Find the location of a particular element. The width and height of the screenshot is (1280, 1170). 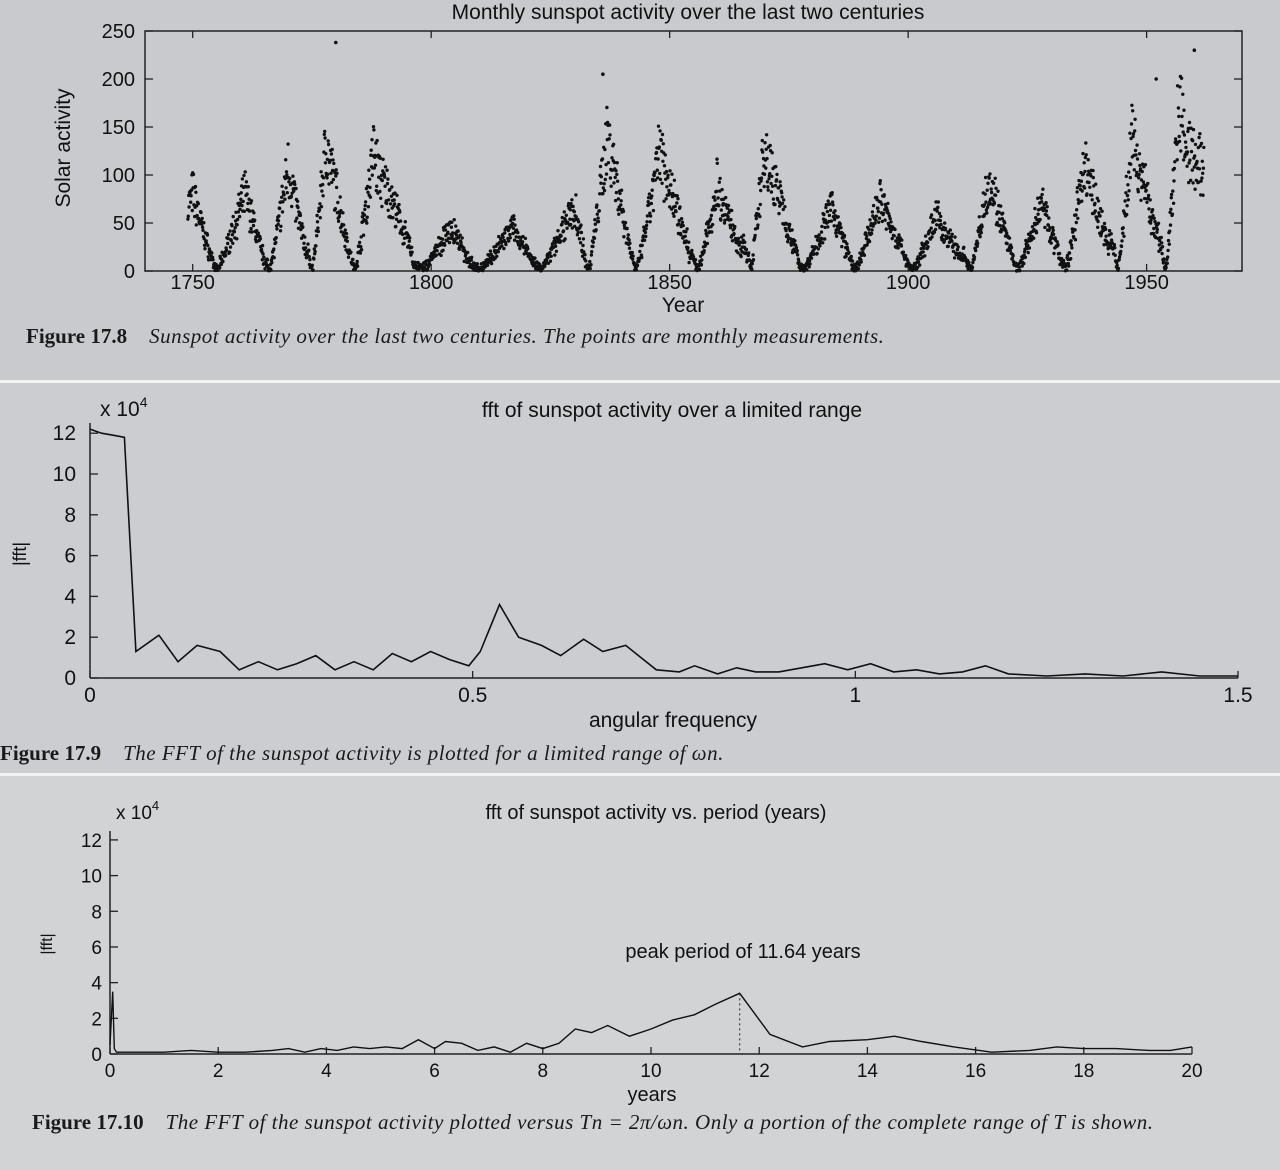

caption-label: Figure 17.8 is located at coordinates (77, 336).